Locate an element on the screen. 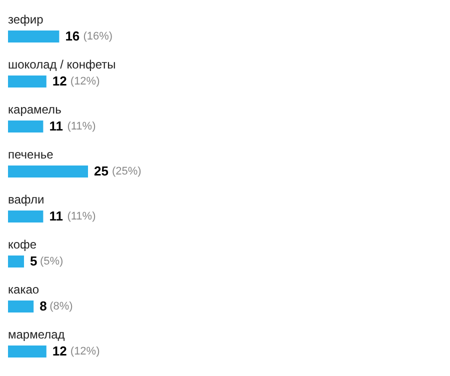 This screenshot has height=376, width=450. annotation: (5%) is located at coordinates (52, 262).